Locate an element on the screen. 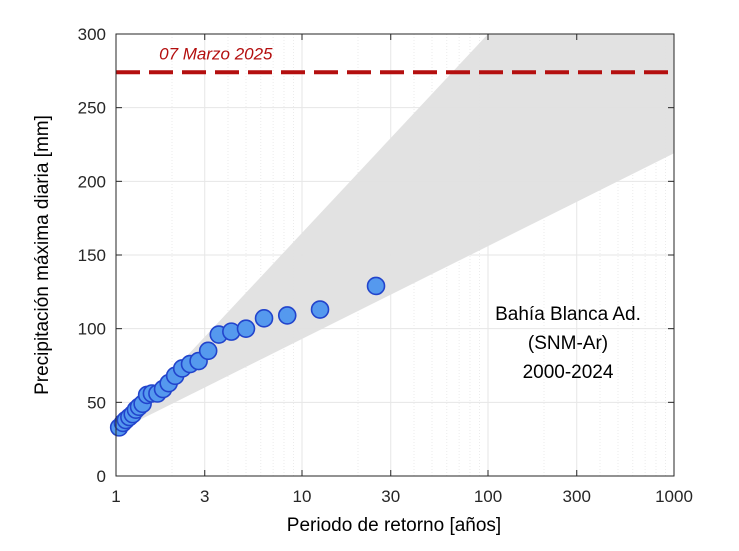 The width and height of the screenshot is (739, 551). y-tick-label: 200 is located at coordinates (92, 181).